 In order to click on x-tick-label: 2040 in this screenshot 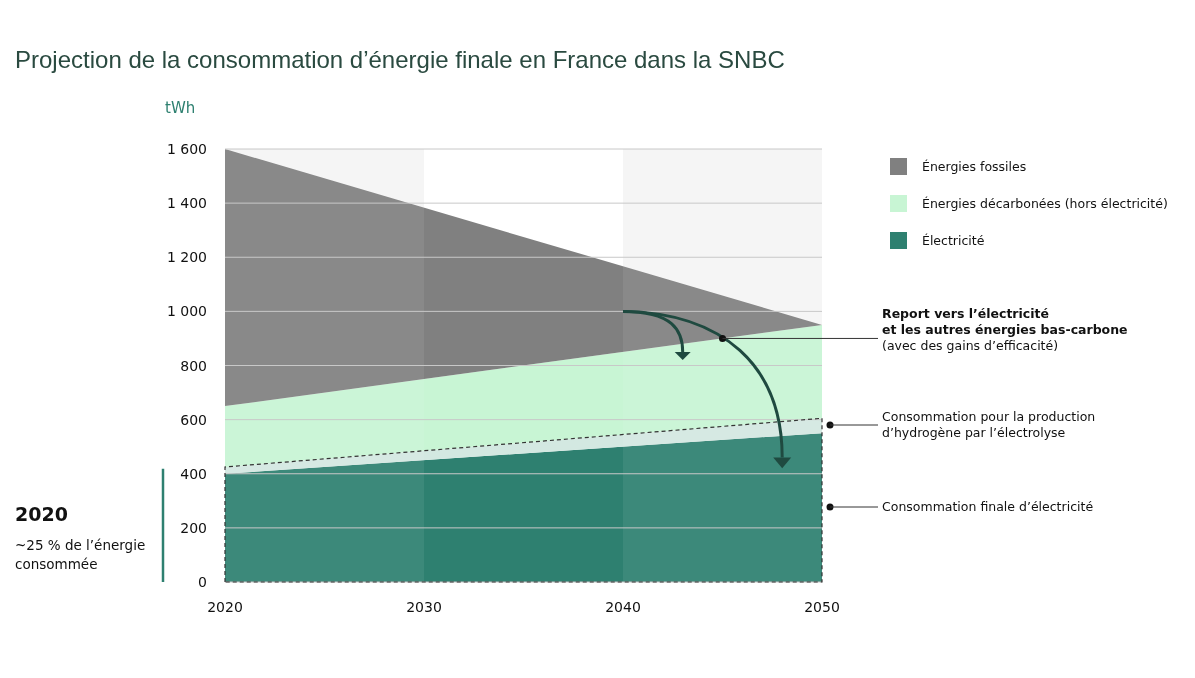, I will do `click(623, 607)`.